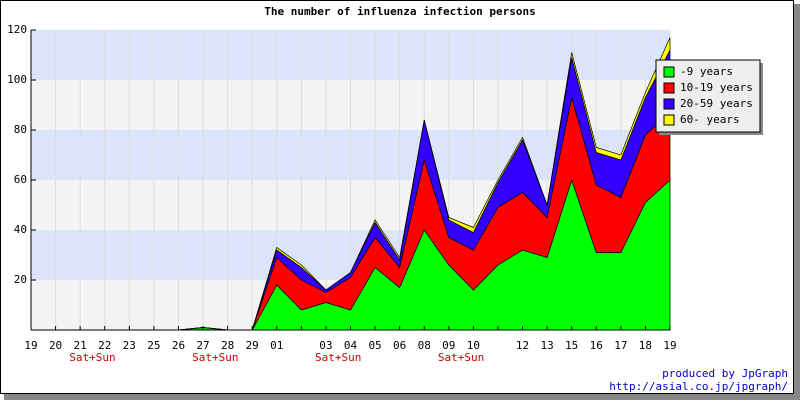  Describe the element at coordinates (374, 345) in the screenshot. I see `x-tick-label: 05` at that location.